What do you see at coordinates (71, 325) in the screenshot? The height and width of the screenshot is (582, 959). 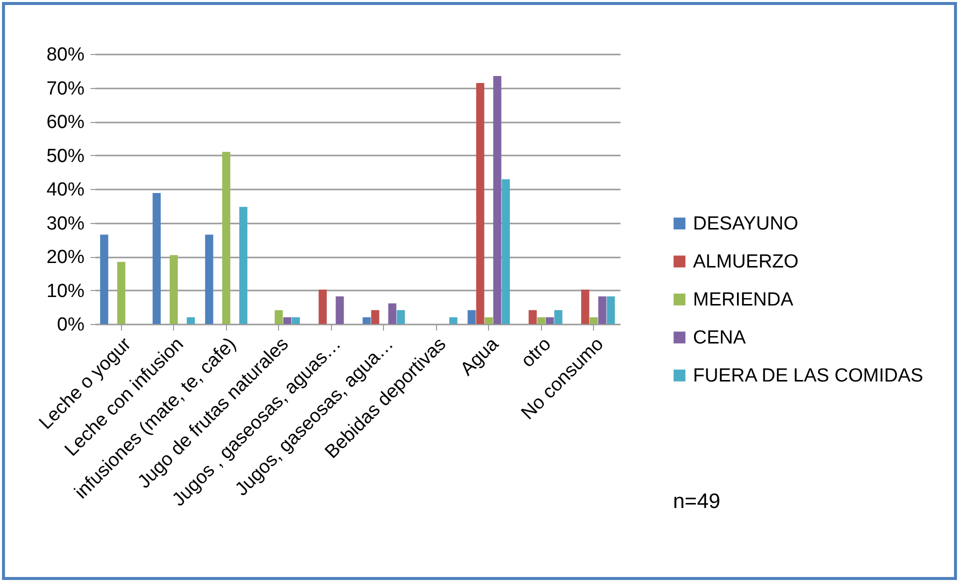 I see `y-tick-label: 0%` at bounding box center [71, 325].